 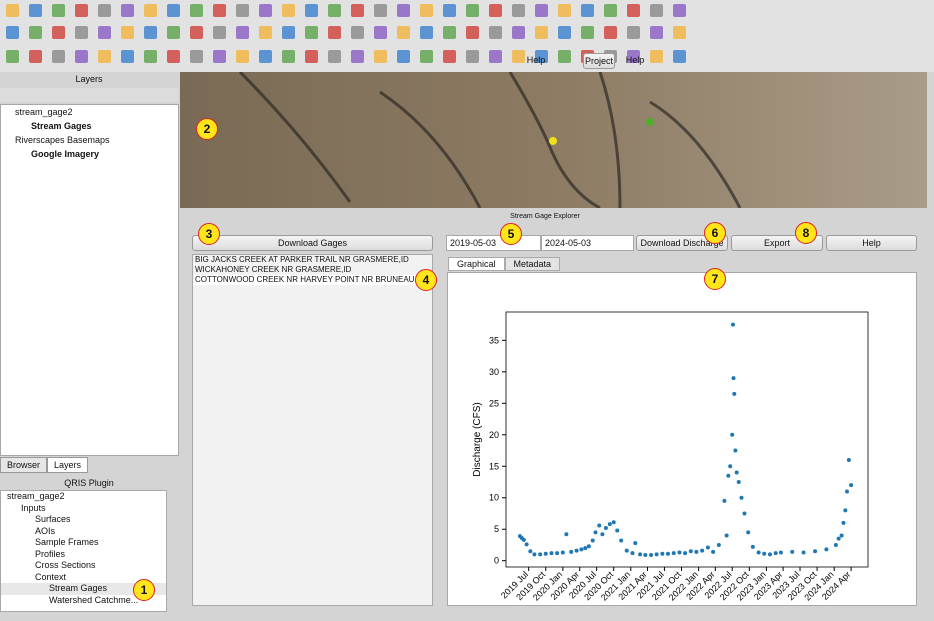 What do you see at coordinates (36, 496) in the screenshot?
I see `tree-item: stream_gage2` at bounding box center [36, 496].